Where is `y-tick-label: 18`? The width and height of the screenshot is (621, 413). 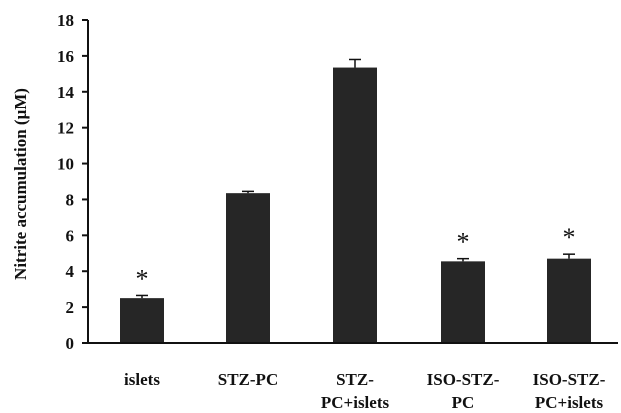
y-tick-label: 18 is located at coordinates (65, 20).